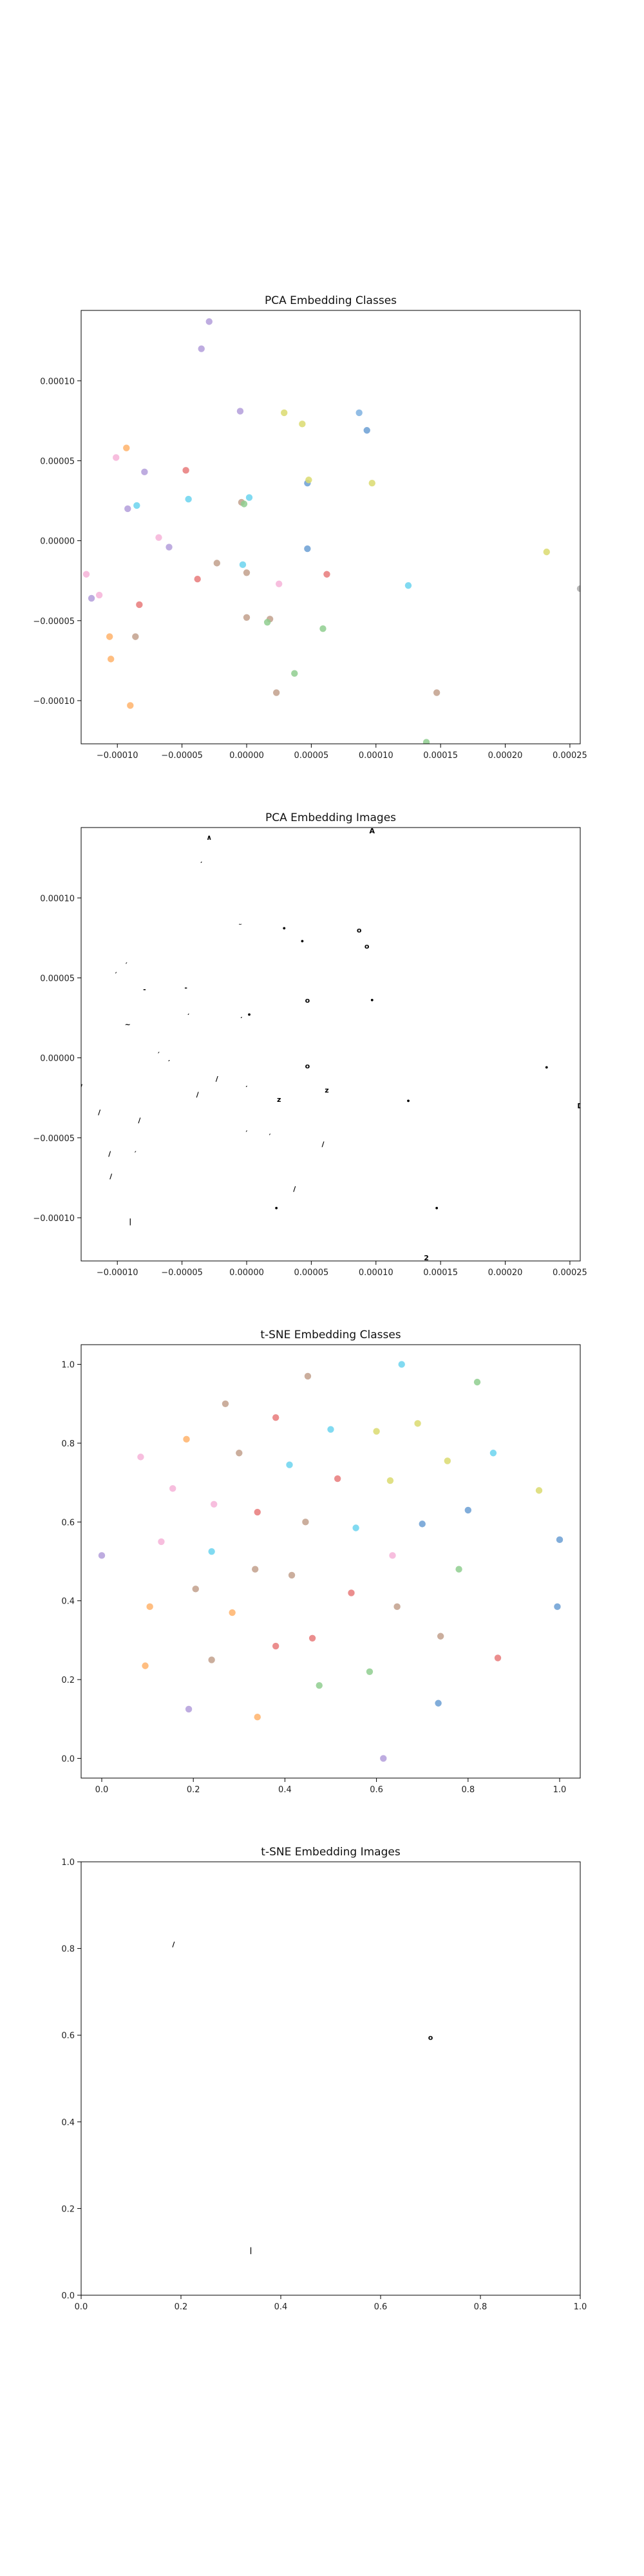  I want to click on y-tick-label: 0.4, so click(68, 2123).